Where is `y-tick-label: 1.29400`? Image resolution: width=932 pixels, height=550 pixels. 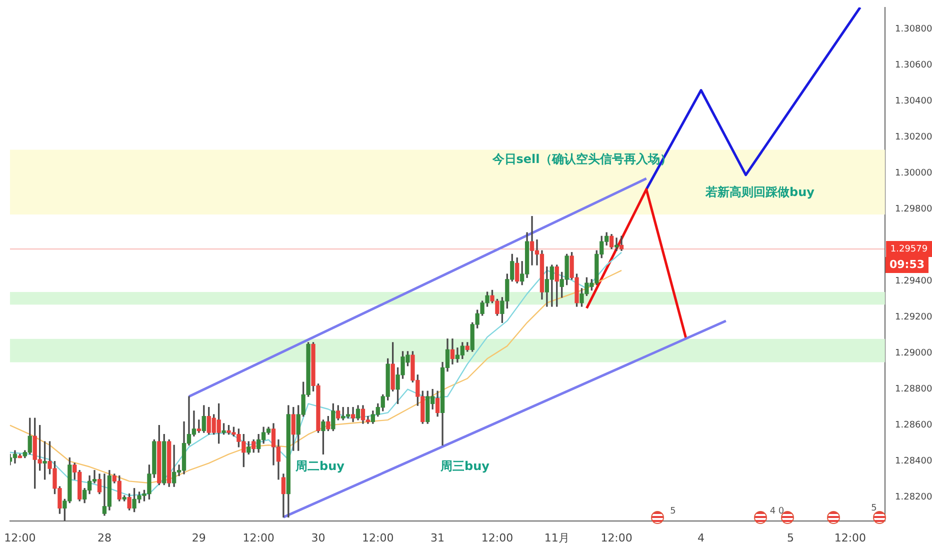
y-tick-label: 1.29400 is located at coordinates (913, 281).